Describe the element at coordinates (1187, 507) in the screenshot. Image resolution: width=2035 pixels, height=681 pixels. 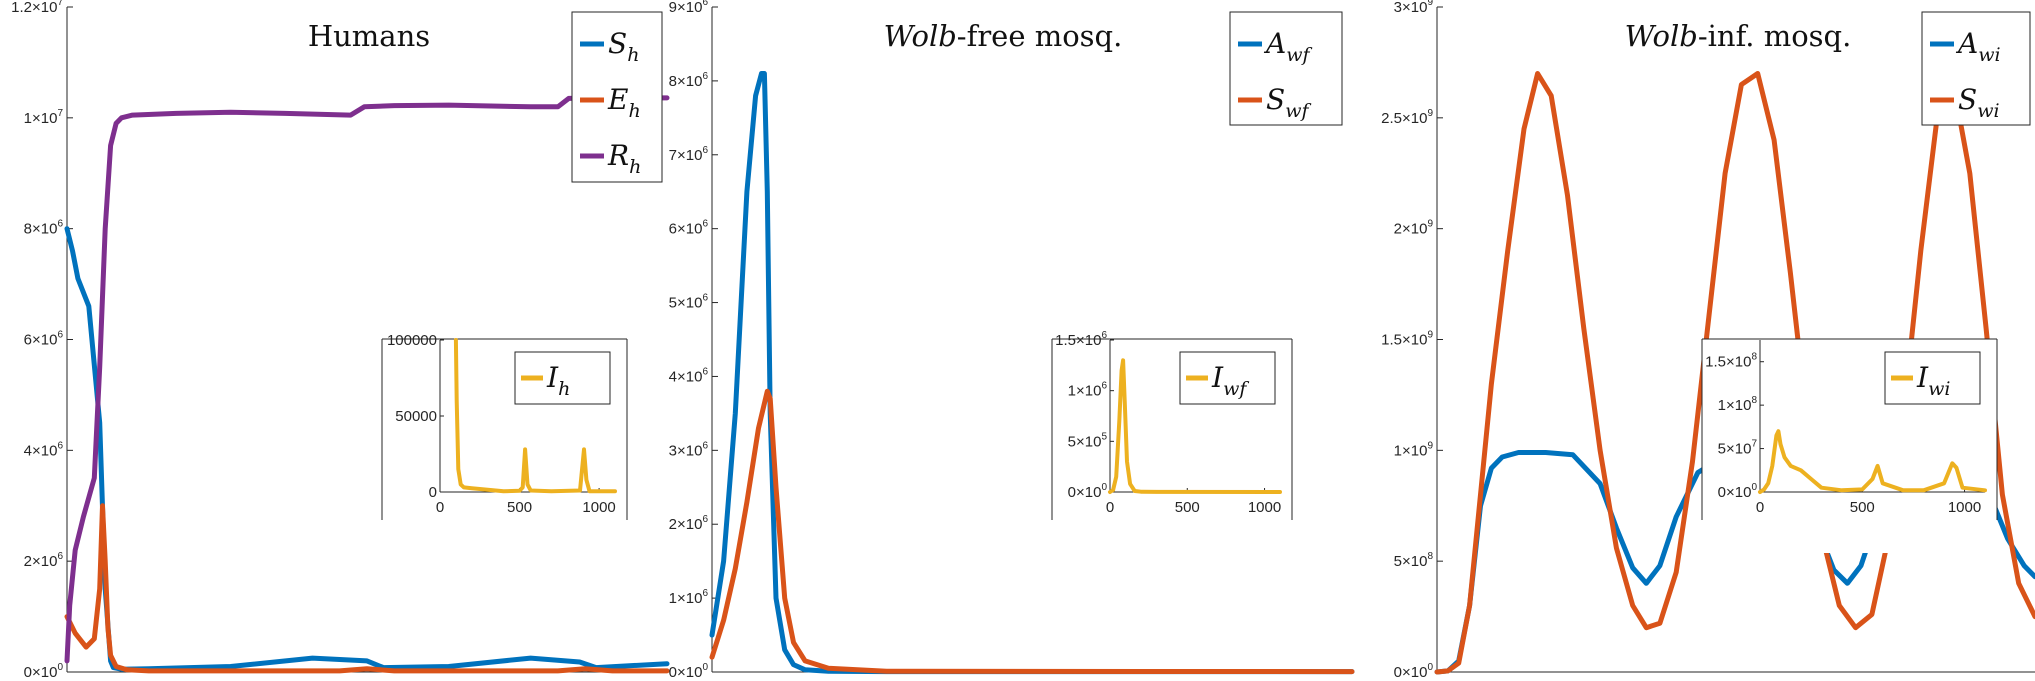
I see `inset-x-tick-label: 500` at that location.